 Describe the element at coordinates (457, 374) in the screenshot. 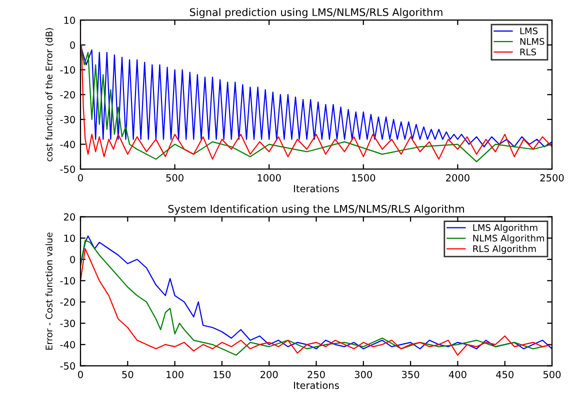

I see `x-tick-label: 400` at that location.